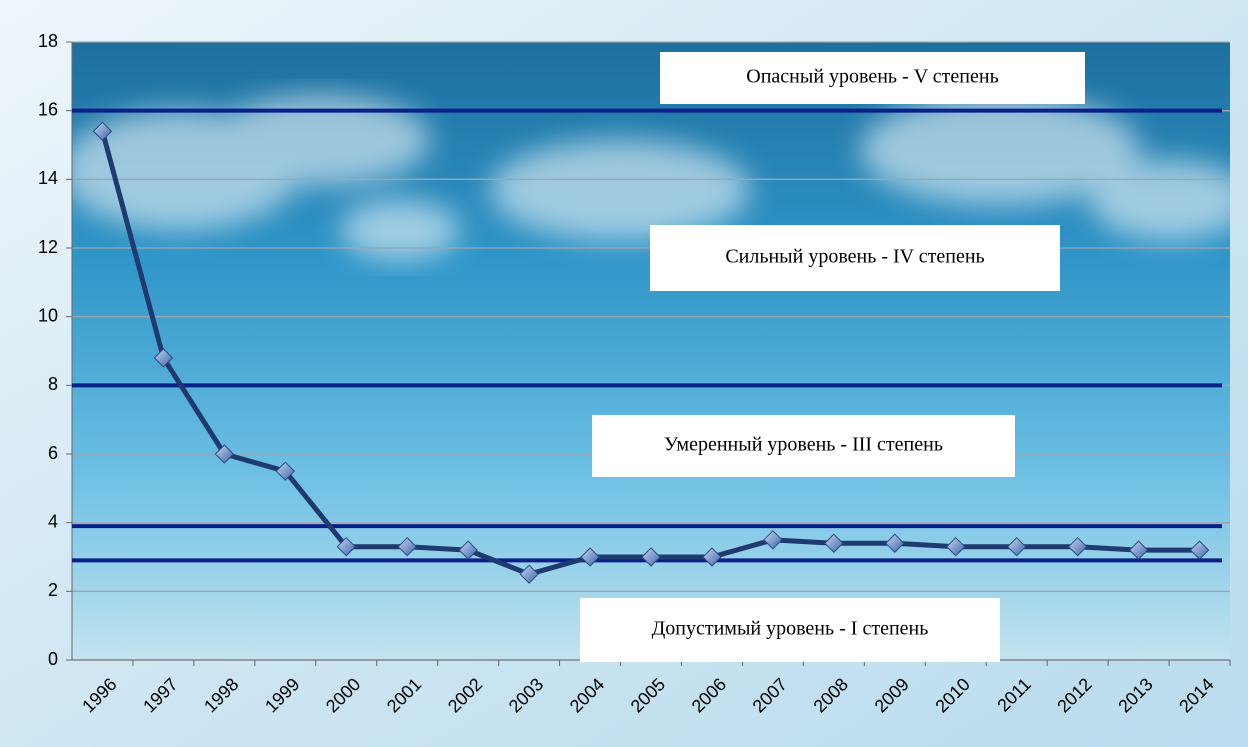 Image resolution: width=1248 pixels, height=747 pixels. Describe the element at coordinates (48, 315) in the screenshot. I see `y-tick-label: 10` at that location.